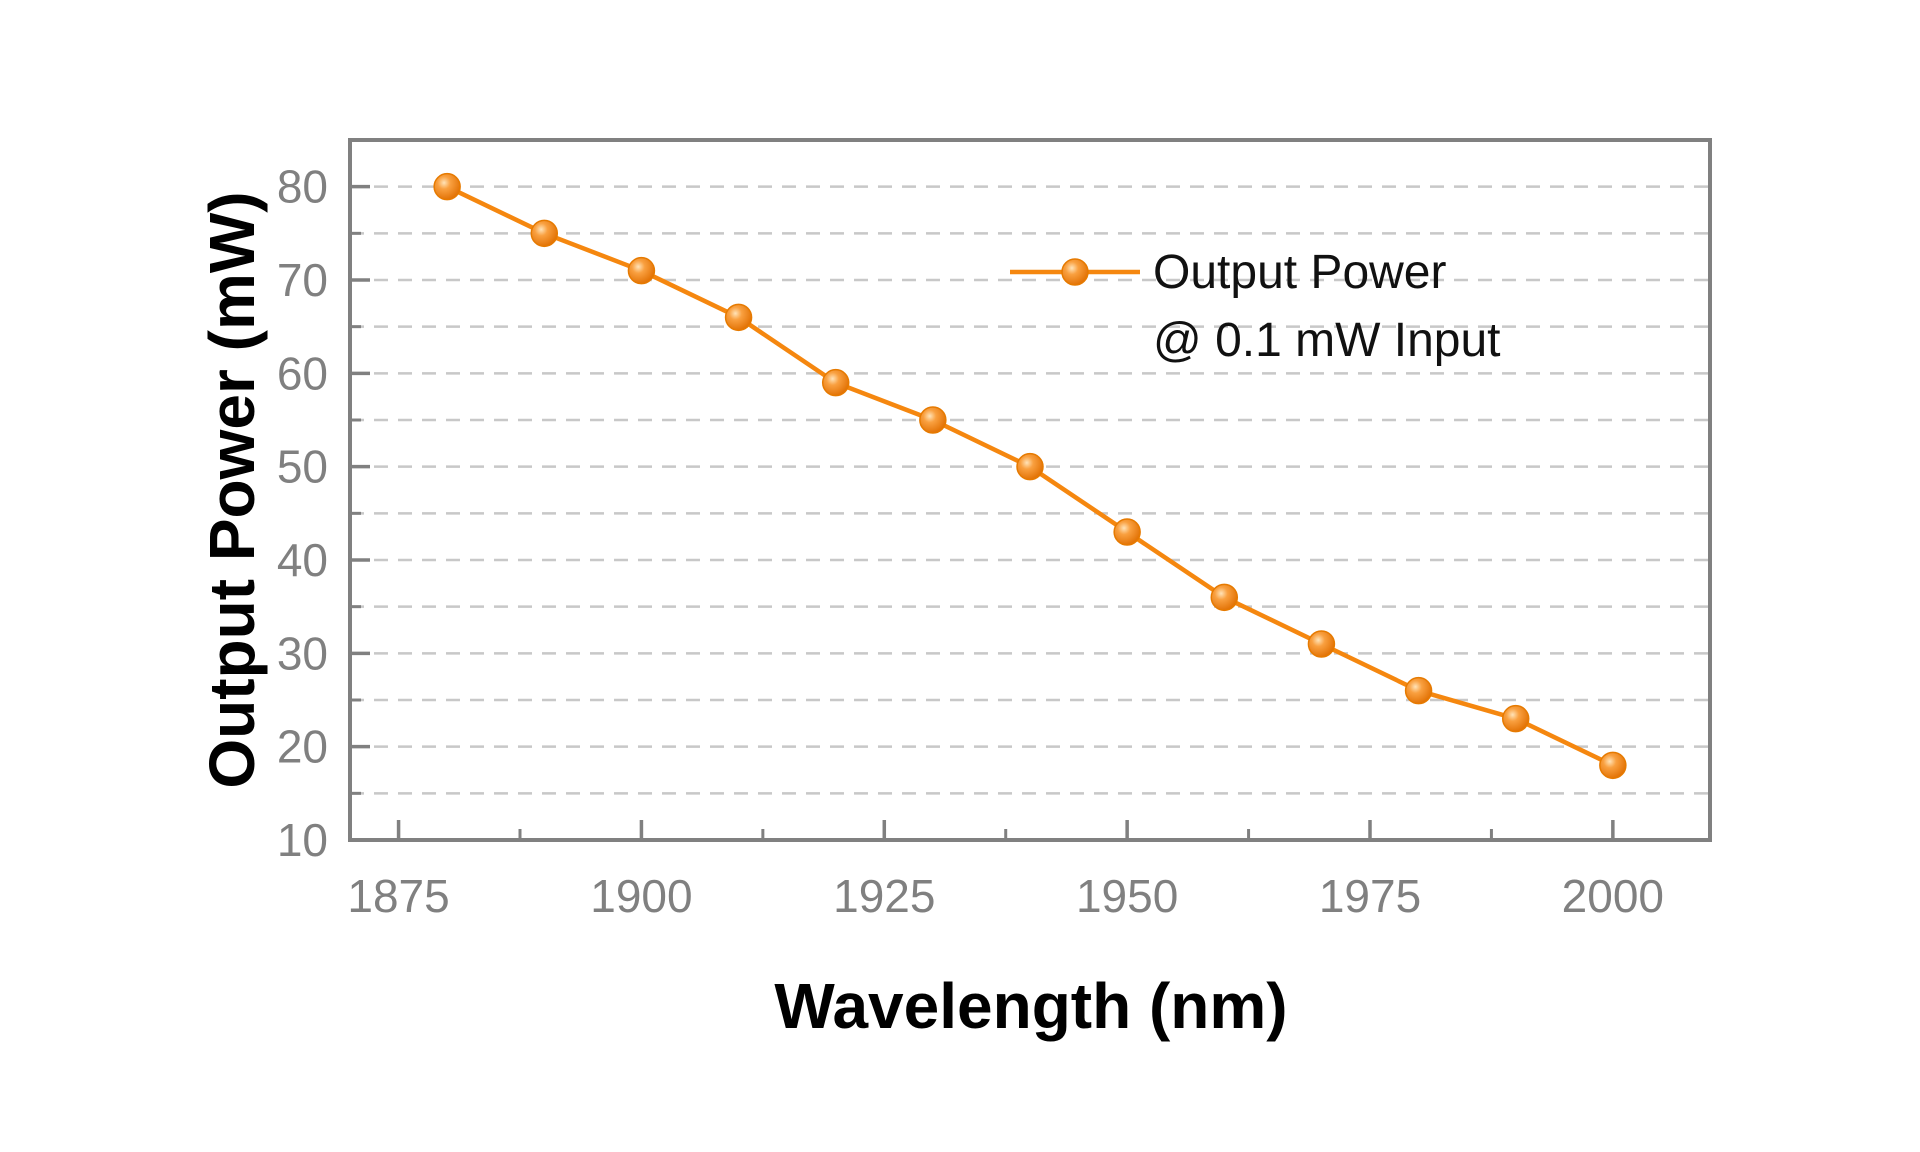 The height and width of the screenshot is (1152, 1920). I want to click on y-tick-labels: 10 20 30 40 50 60 70 80, so click(302, 513).